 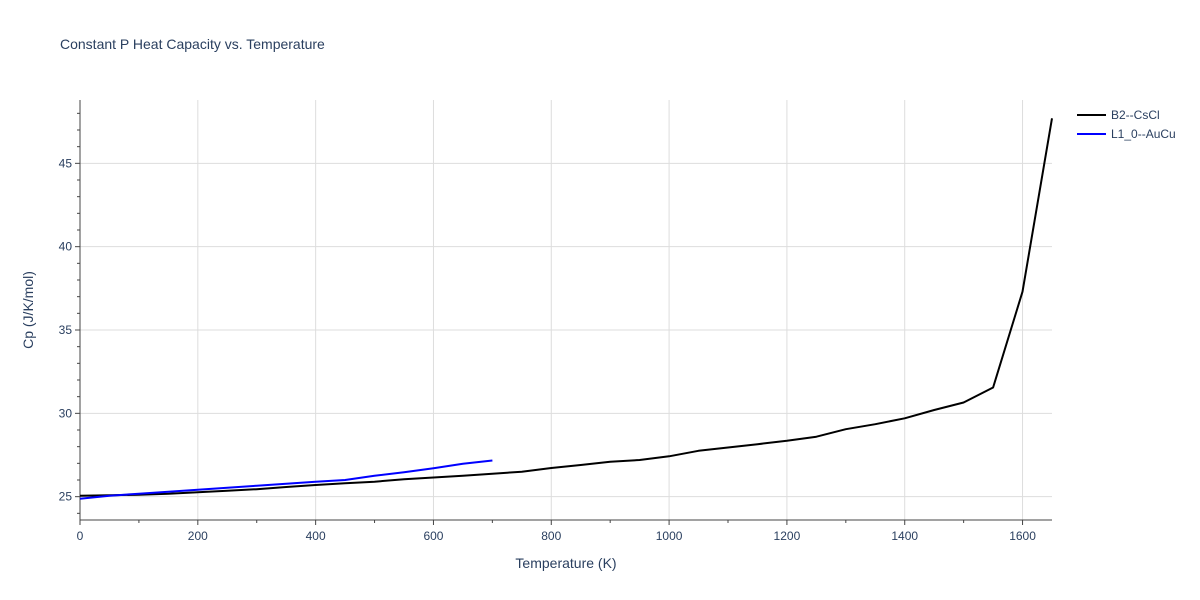 What do you see at coordinates (198, 536) in the screenshot?
I see `x-tick-label: 200` at bounding box center [198, 536].